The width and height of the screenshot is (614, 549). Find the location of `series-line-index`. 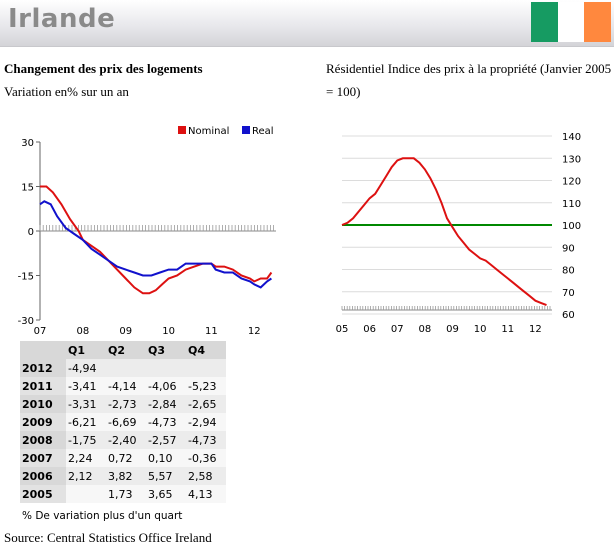

series-line-index is located at coordinates (444, 232).